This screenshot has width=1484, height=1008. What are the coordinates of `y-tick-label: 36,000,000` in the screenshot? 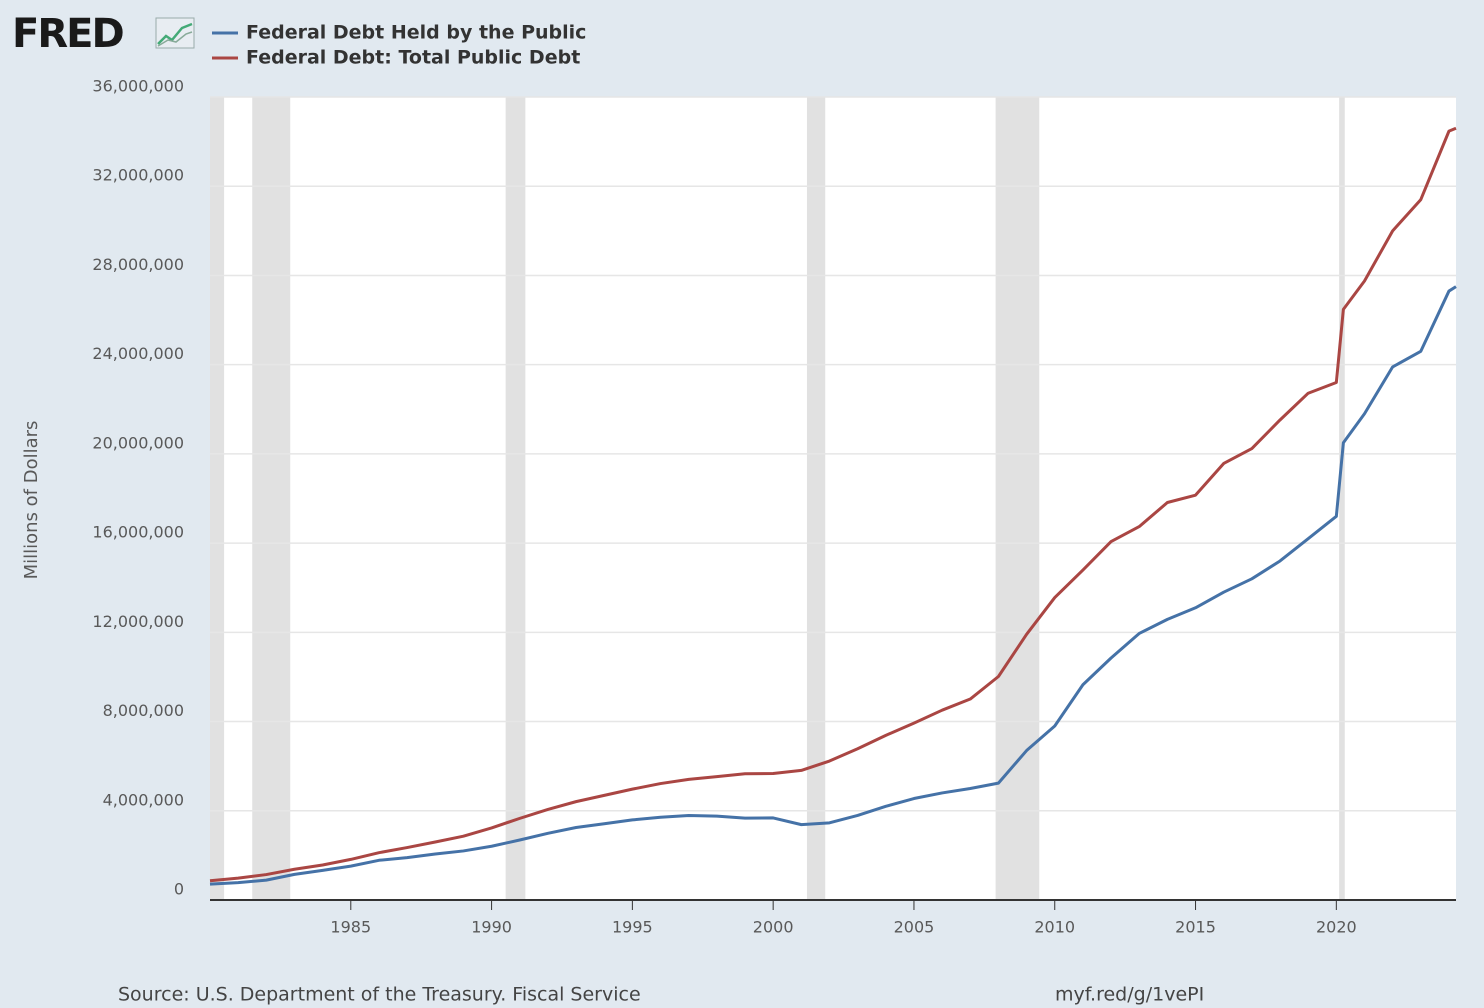 It's located at (138, 86).